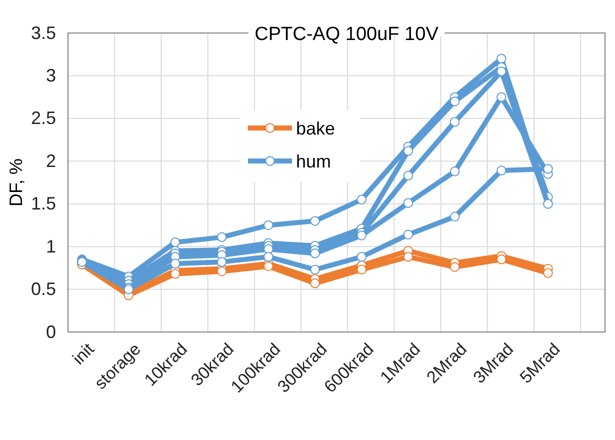  Describe the element at coordinates (16, 182) in the screenshot. I see `y-axis-title: DF, %` at that location.